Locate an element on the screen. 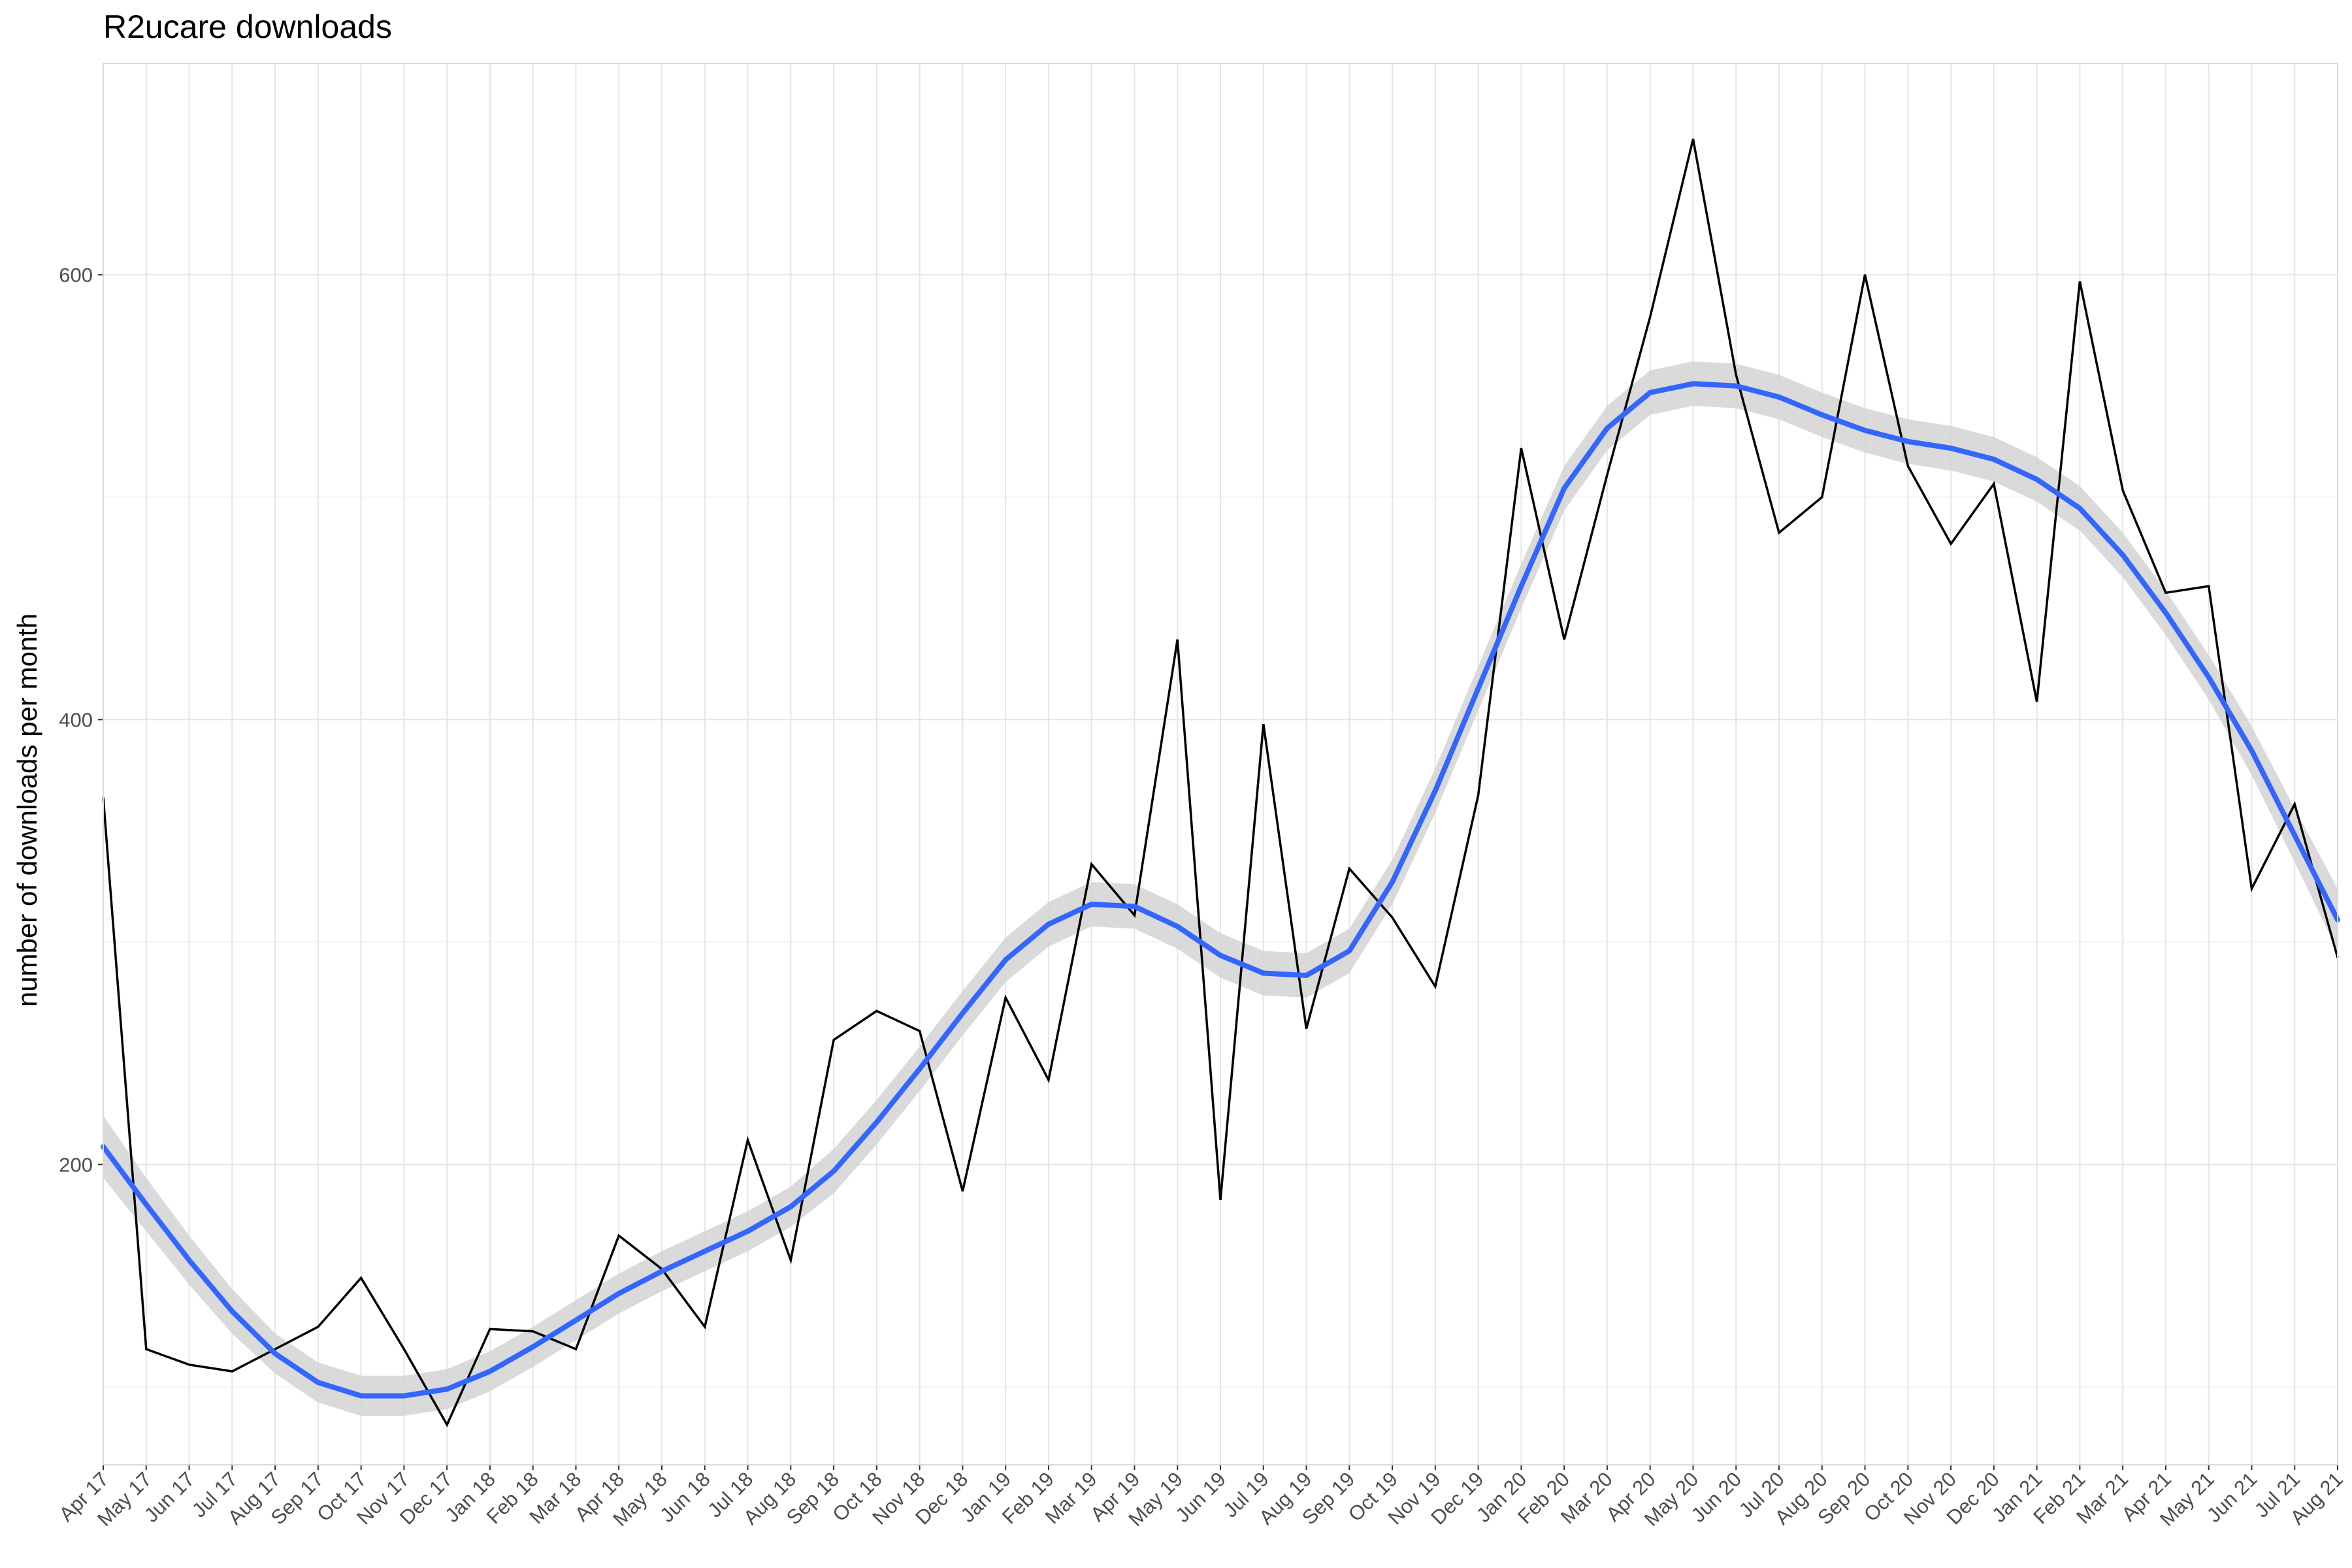 The width and height of the screenshot is (2352, 1568). y-axis-ticks: 200 400 600 is located at coordinates (81, 719).